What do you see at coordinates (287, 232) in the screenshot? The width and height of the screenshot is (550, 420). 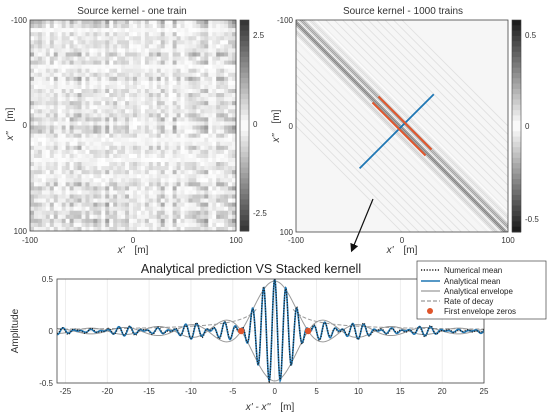 I see `panel2-ytick-bottom: 100` at bounding box center [287, 232].